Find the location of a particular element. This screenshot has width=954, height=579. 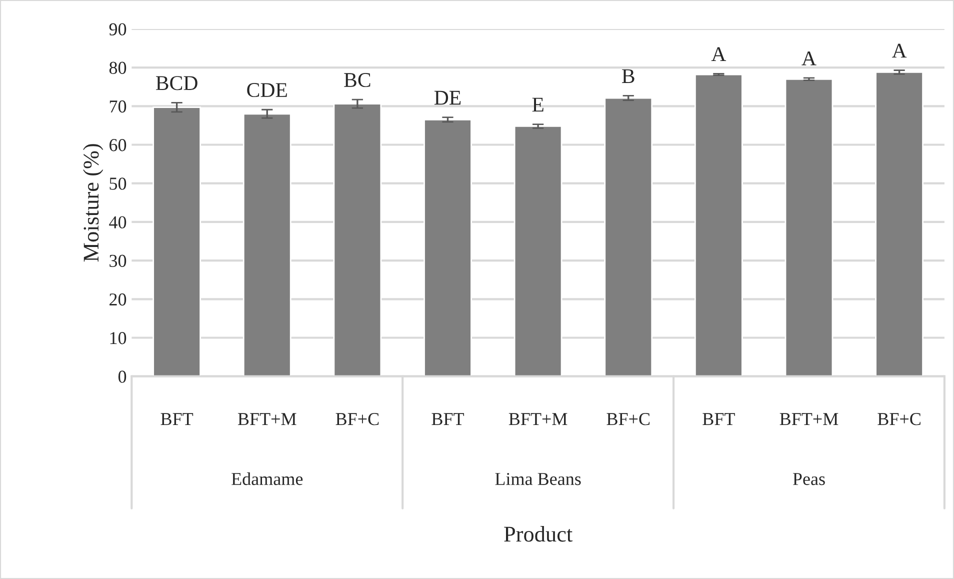

data-label: B is located at coordinates (628, 76).